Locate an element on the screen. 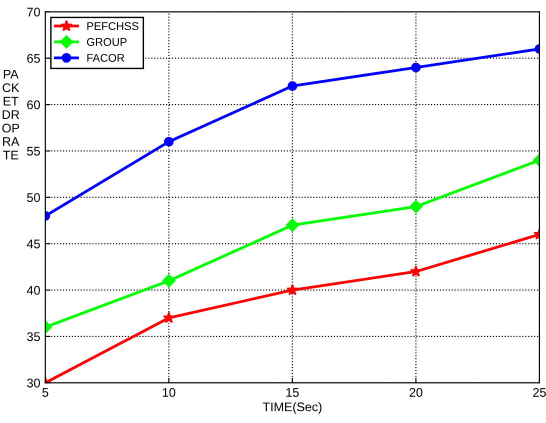 The image size is (546, 423). y-tick-label: 30 is located at coordinates (33, 383).